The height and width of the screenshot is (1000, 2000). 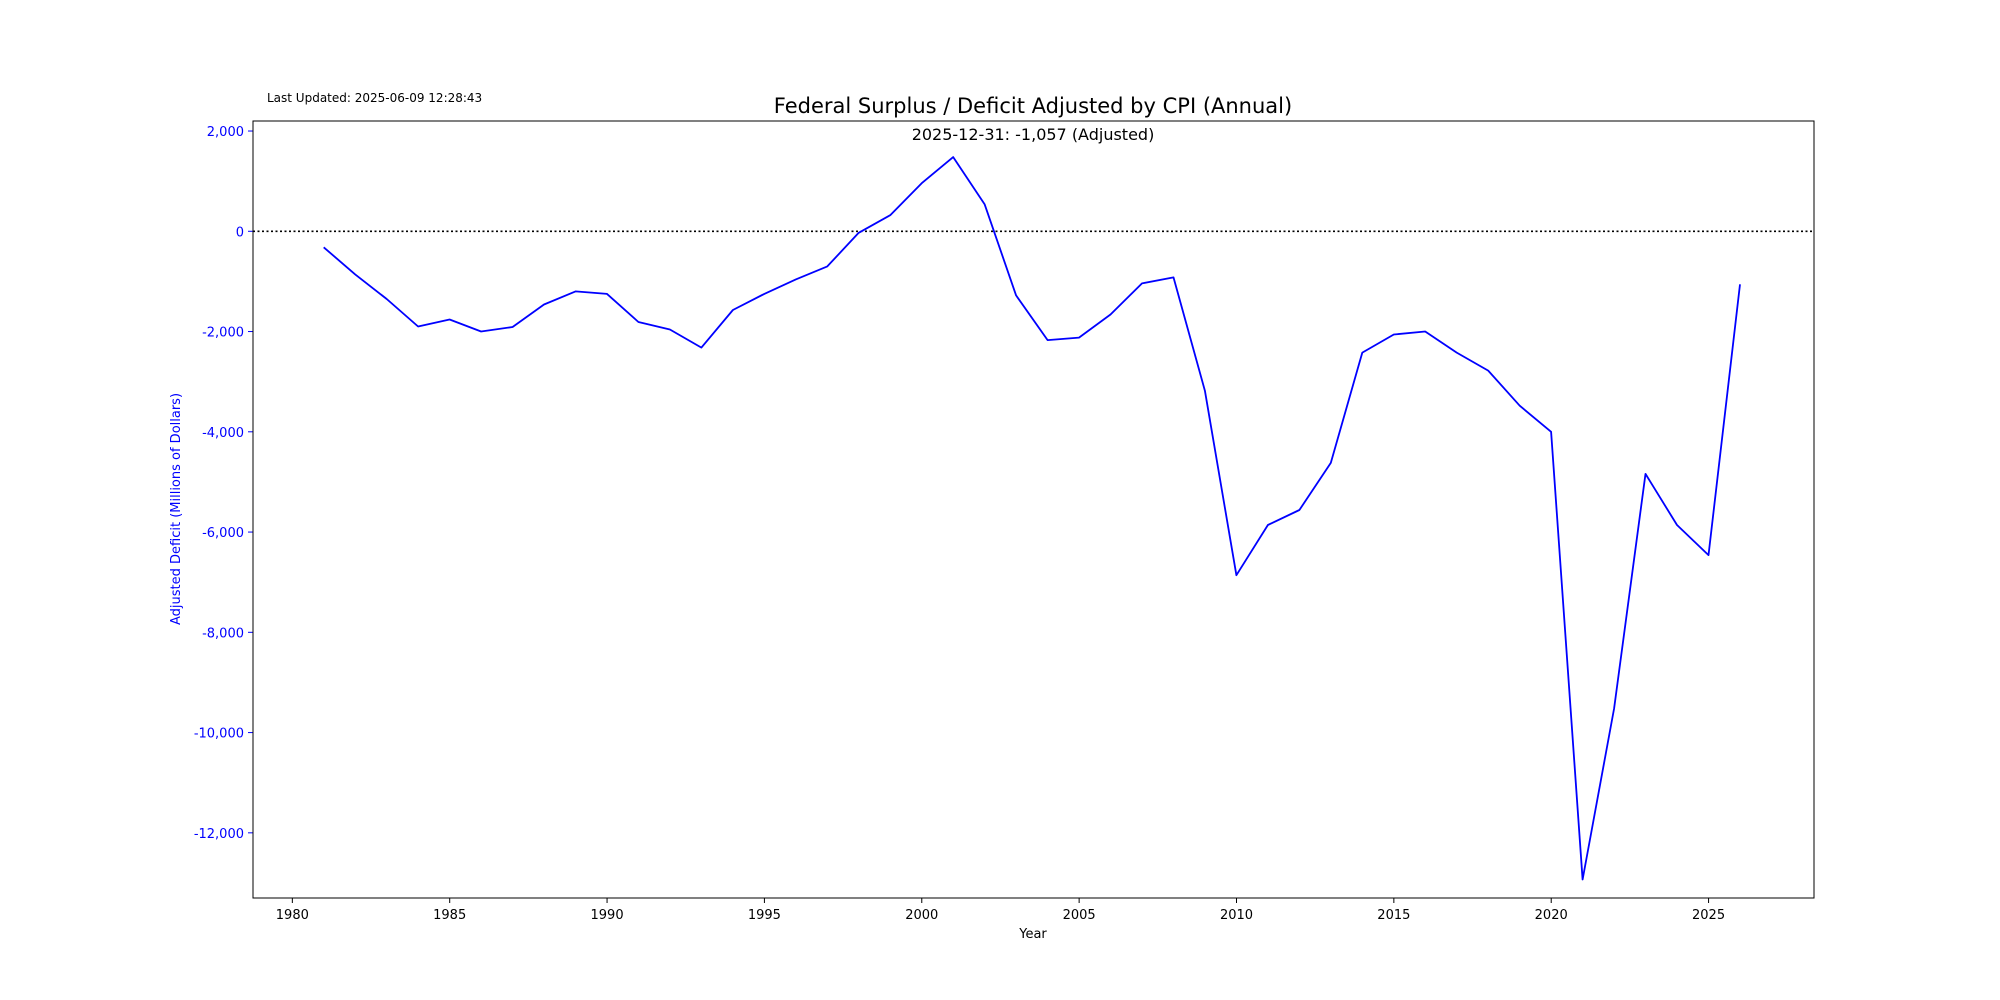 I want to click on y-tick-label: -8,000, so click(x=223, y=633).